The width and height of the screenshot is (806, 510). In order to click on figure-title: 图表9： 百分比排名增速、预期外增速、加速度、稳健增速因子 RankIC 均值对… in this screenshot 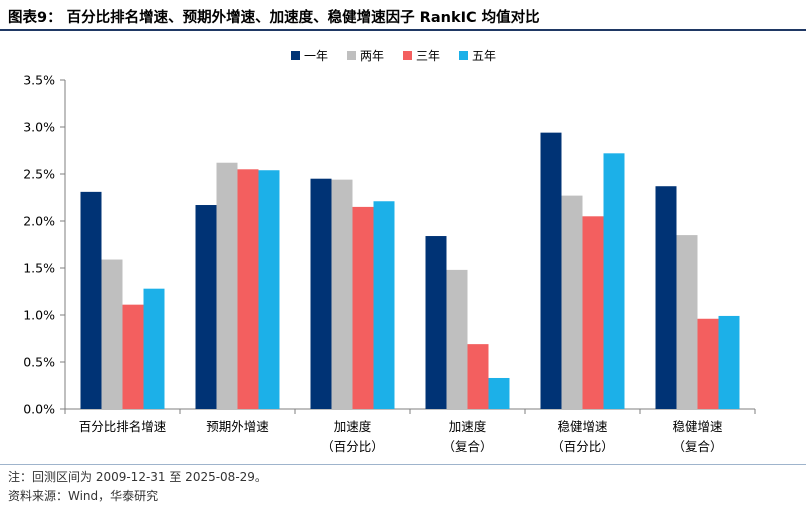, I will do `click(274, 18)`.